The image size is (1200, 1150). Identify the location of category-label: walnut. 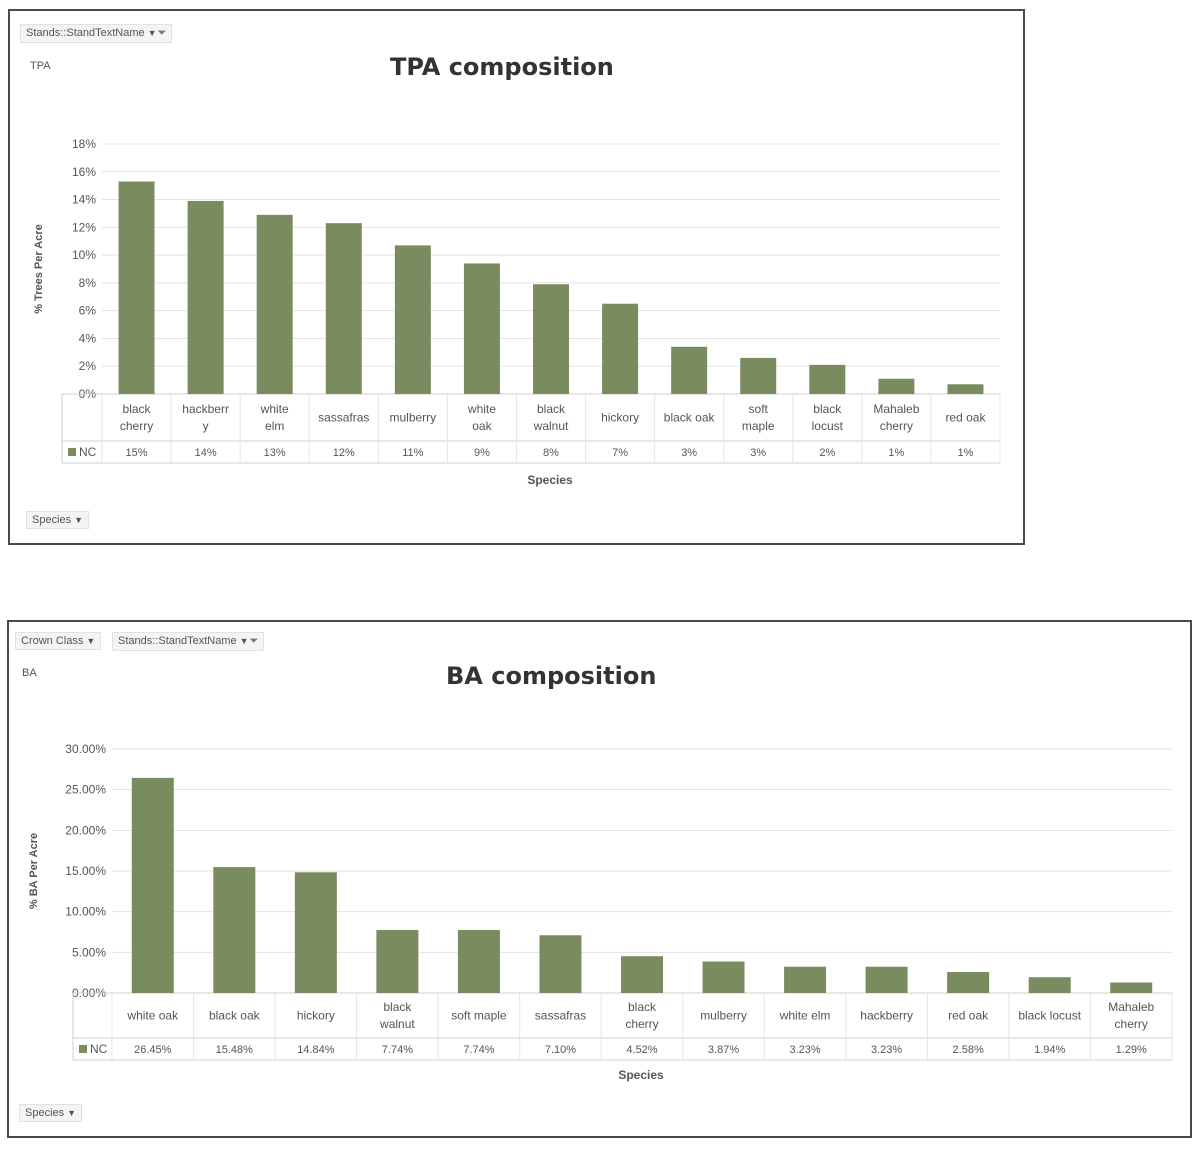
(551, 426).